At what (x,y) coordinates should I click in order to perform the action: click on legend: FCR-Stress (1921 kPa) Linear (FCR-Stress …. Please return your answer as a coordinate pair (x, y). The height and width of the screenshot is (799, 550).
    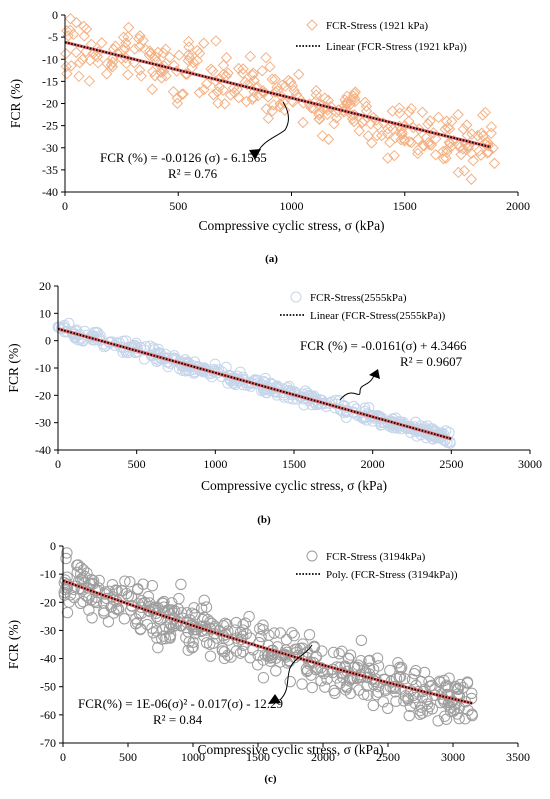
    Looking at the image, I should click on (381, 36).